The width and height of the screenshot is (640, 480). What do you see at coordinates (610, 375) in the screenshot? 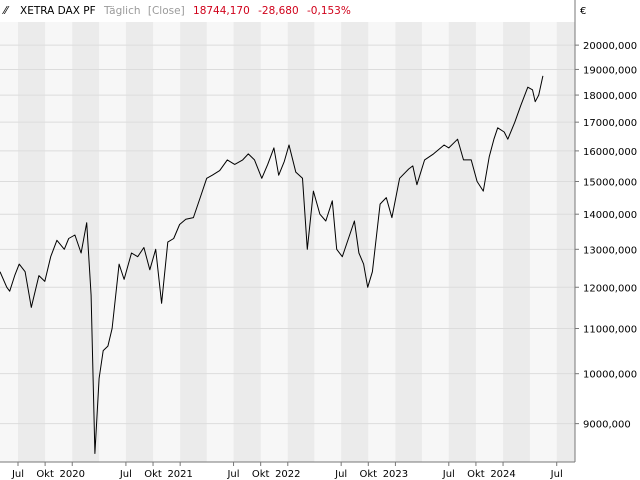
I see `y-tick-label: 10000,000` at bounding box center [610, 375].